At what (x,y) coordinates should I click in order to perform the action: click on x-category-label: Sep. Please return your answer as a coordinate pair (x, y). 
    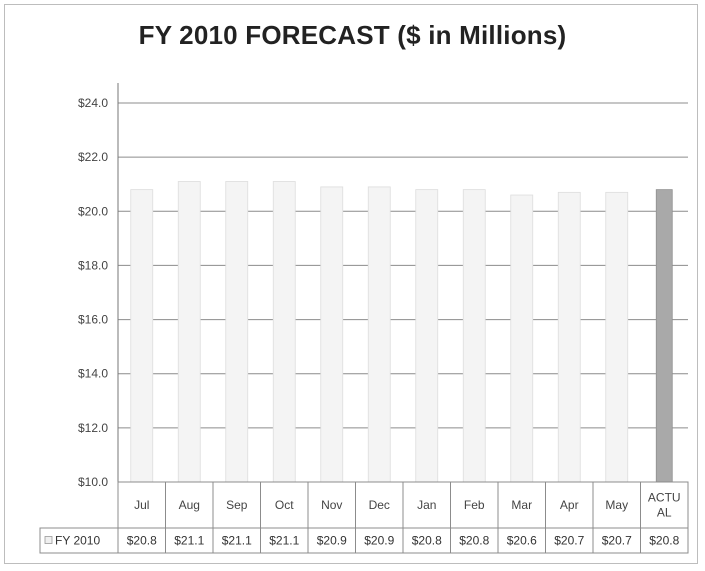
    Looking at the image, I should click on (237, 505).